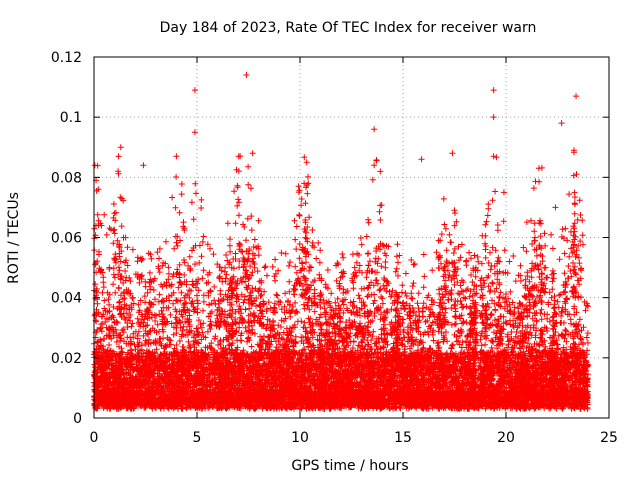 This screenshot has width=640, height=480. Describe the element at coordinates (354, 438) in the screenshot. I see `x-tick-labels: 0 5 10 15 20 25` at that location.